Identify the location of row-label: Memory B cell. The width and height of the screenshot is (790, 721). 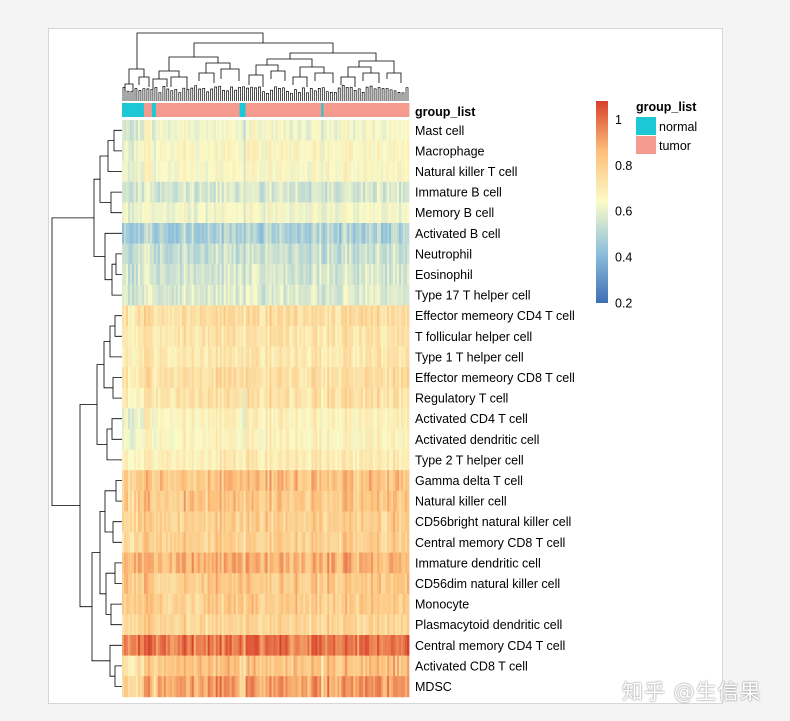
(454, 213).